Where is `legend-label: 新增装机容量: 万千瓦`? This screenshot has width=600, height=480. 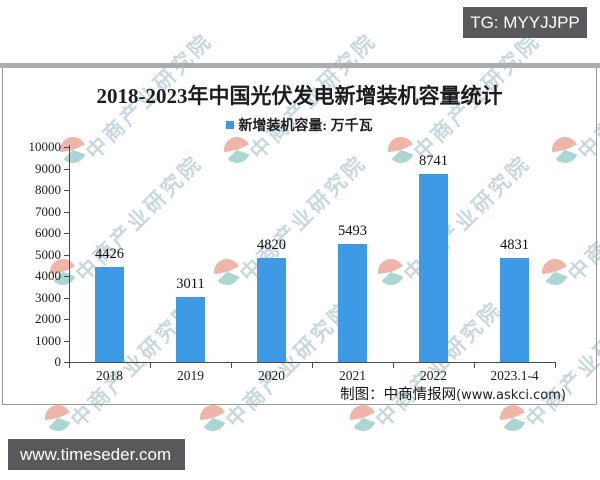 legend-label: 新增装机容量: 万千瓦 is located at coordinates (305, 126).